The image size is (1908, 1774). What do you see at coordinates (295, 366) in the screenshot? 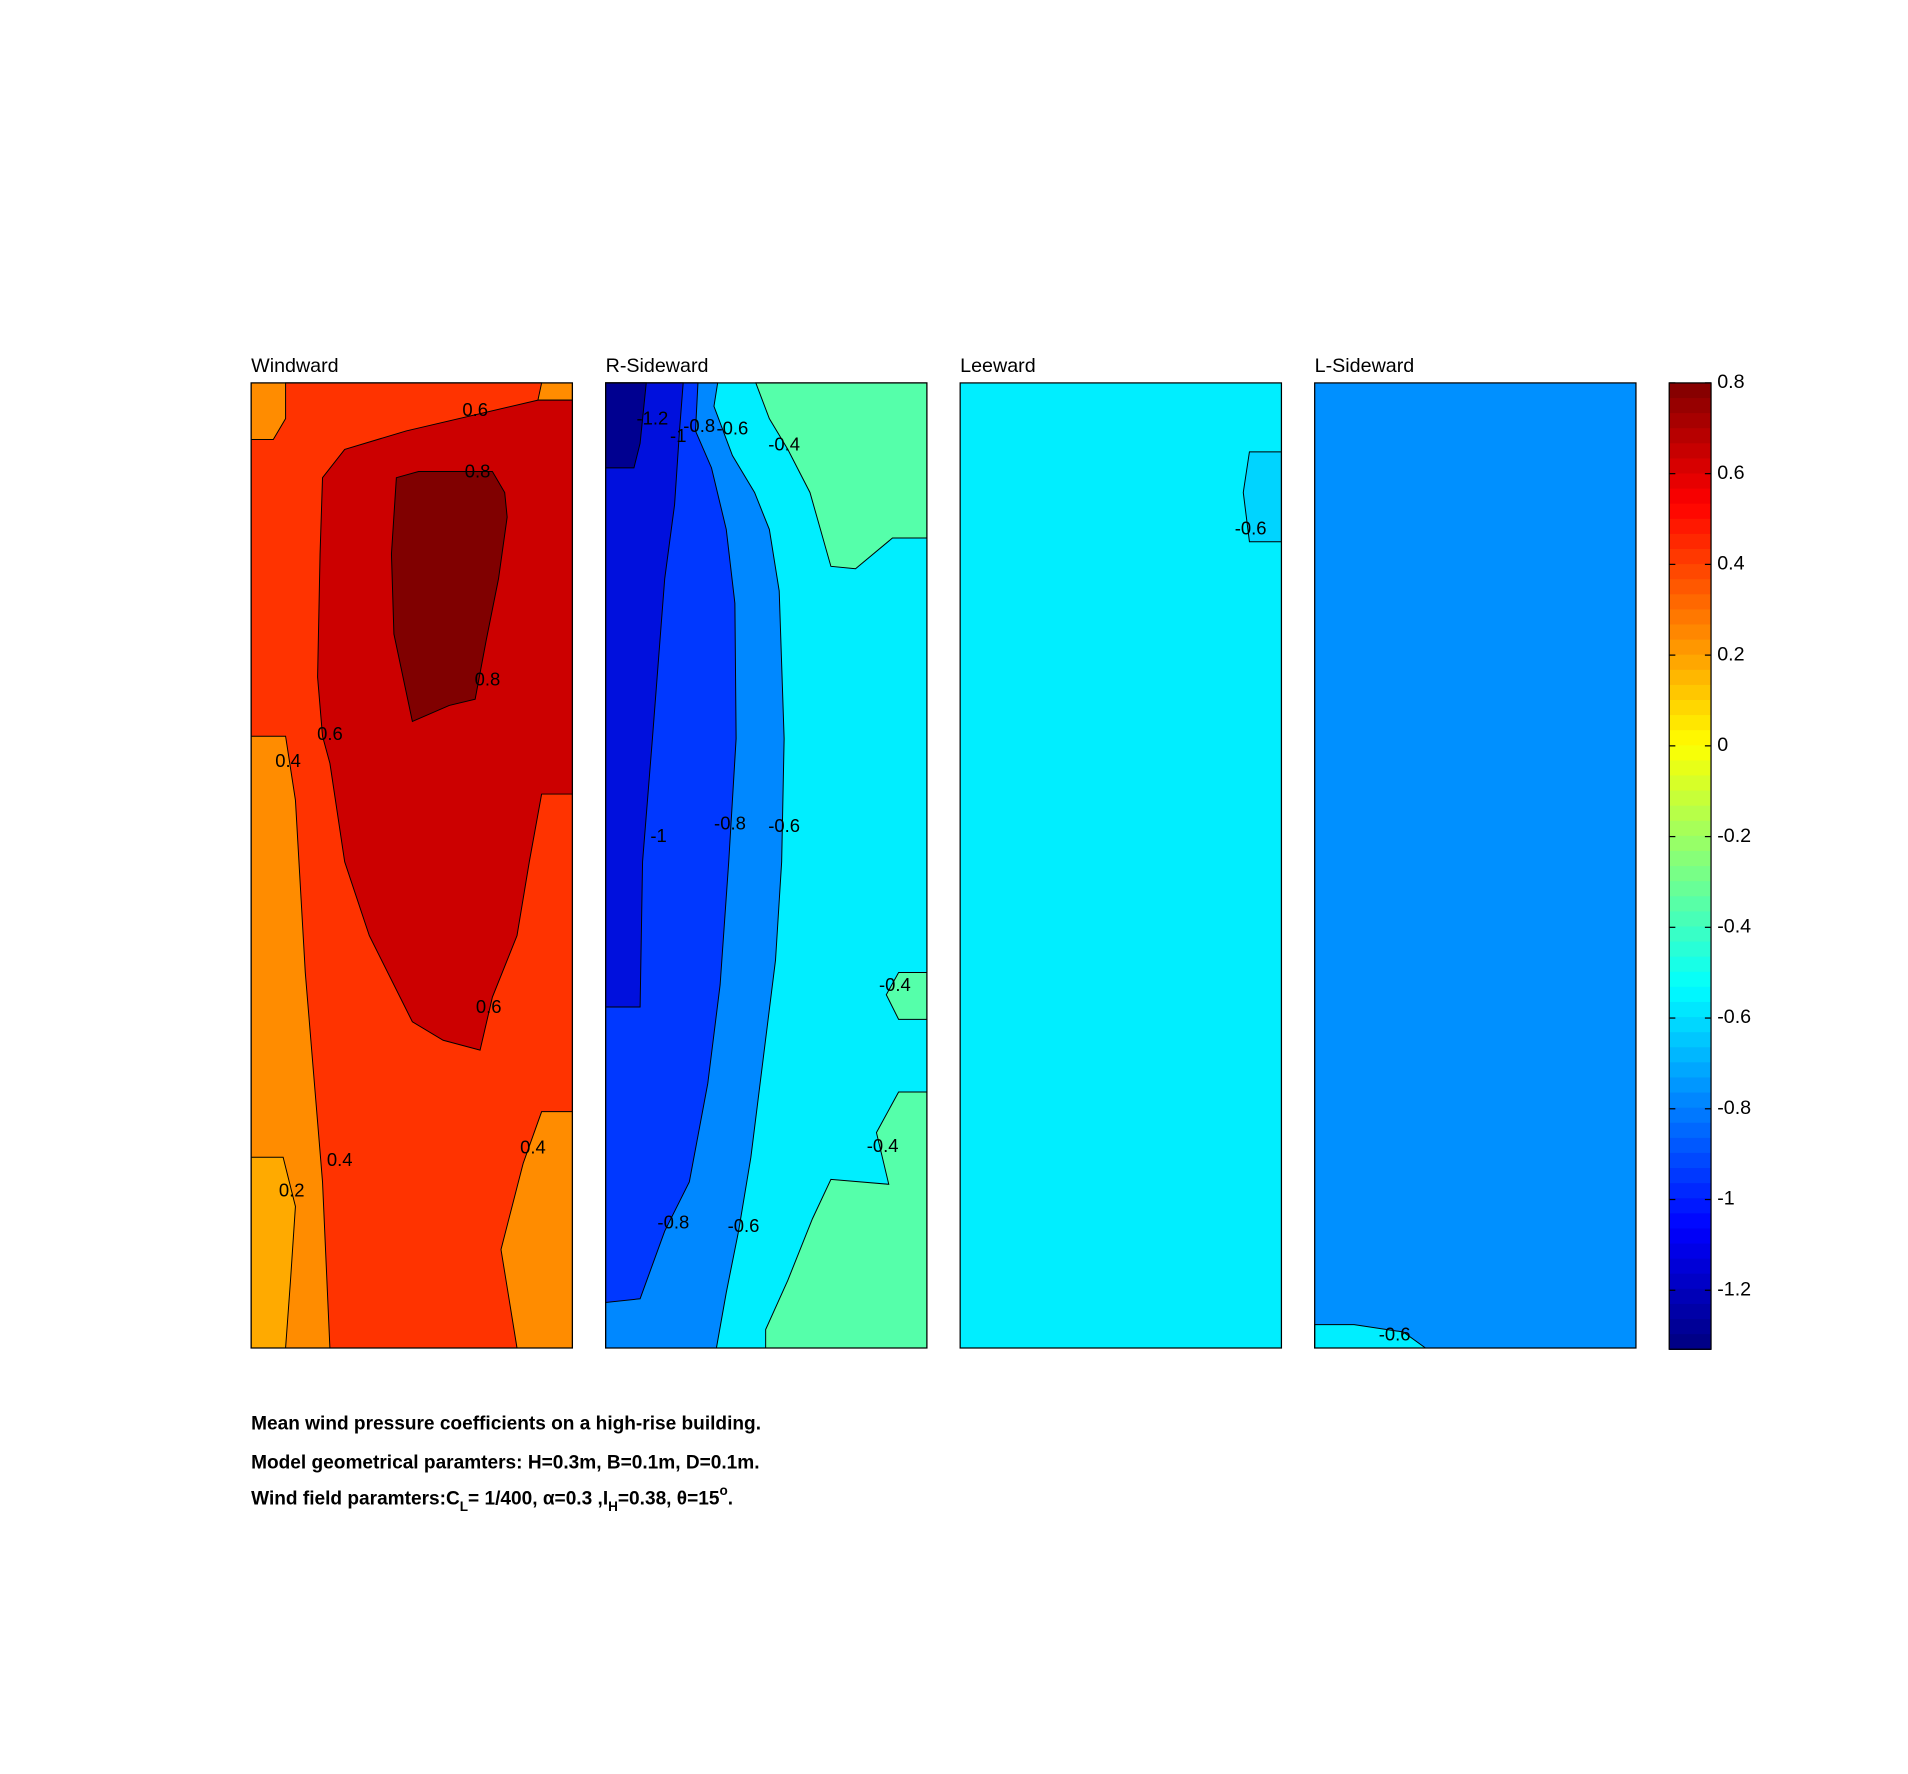
I see `panel-title: Windward` at bounding box center [295, 366].